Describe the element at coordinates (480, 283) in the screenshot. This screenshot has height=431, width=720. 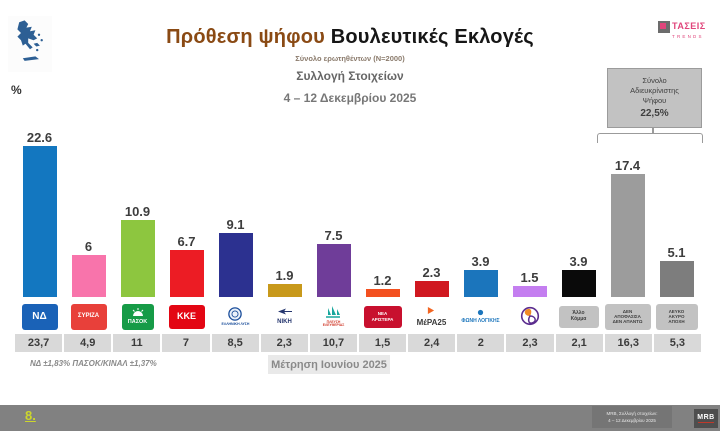
I see `bar-foni-logikis` at that location.